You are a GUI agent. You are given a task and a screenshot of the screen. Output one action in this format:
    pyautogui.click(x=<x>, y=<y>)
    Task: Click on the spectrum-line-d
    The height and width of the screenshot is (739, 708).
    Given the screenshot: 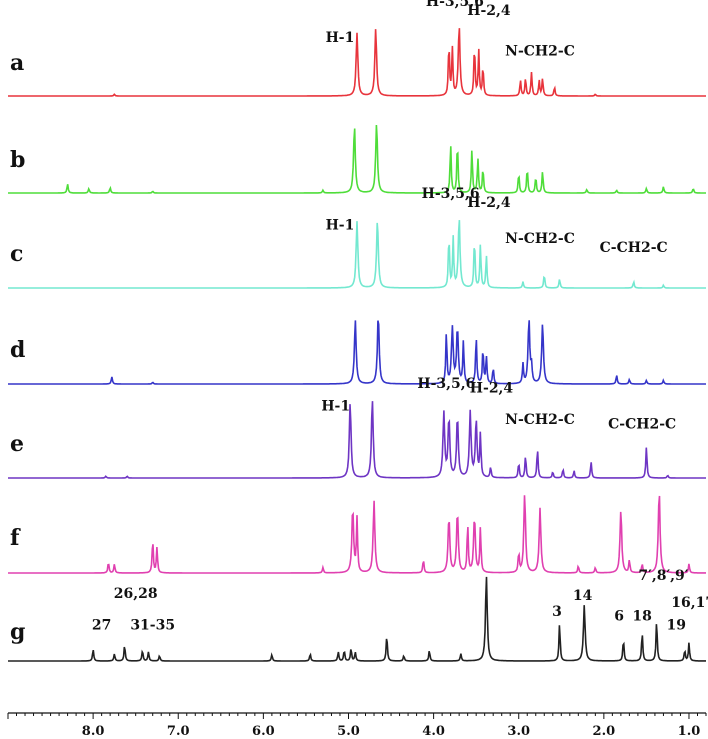 What is the action you would take?
    pyautogui.click(x=357, y=352)
    